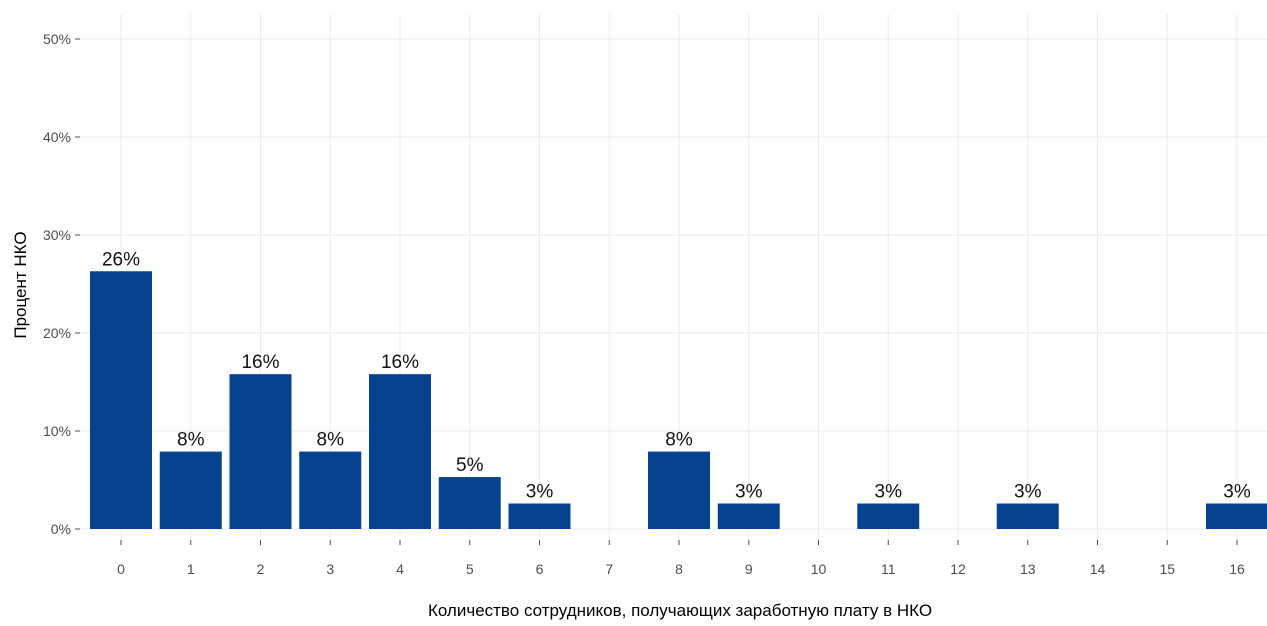 Image resolution: width=1267 pixels, height=626 pixels. I want to click on bar-value-label: 26%, so click(121, 259).